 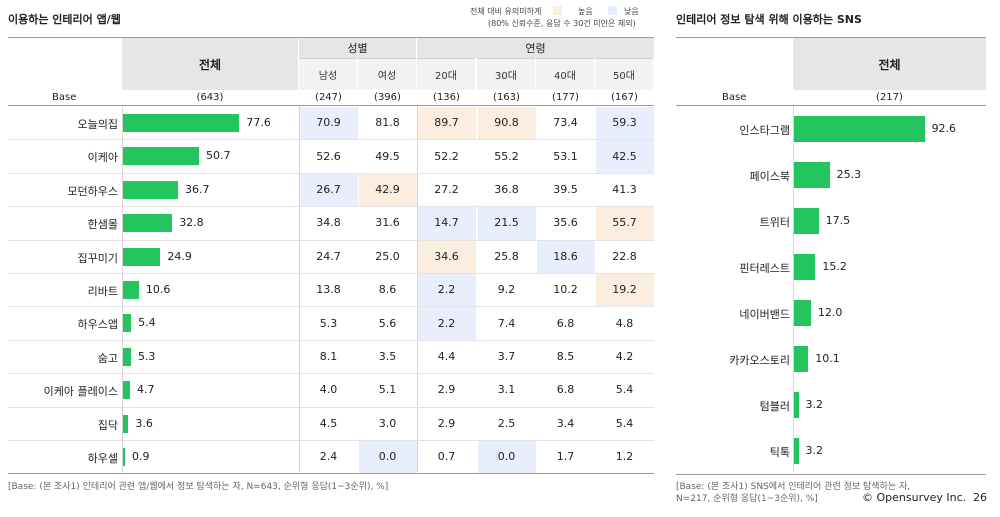 I want to click on table-cell-10-1: 0.0, so click(x=387, y=457).